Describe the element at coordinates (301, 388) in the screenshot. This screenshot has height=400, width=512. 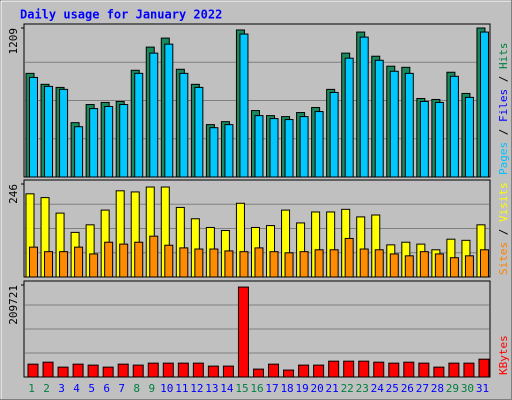
I see `x-tick-label: 19` at that location.